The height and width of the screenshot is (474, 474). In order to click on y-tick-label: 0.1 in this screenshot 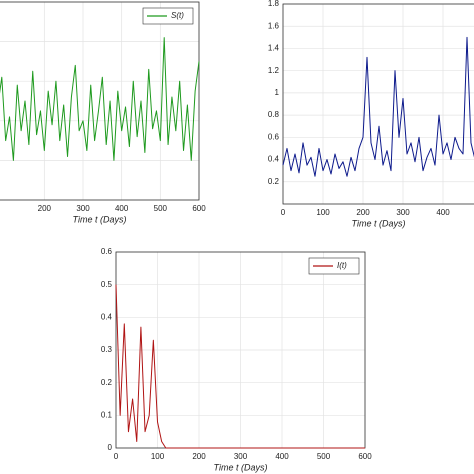, I will do `click(107, 414)`.